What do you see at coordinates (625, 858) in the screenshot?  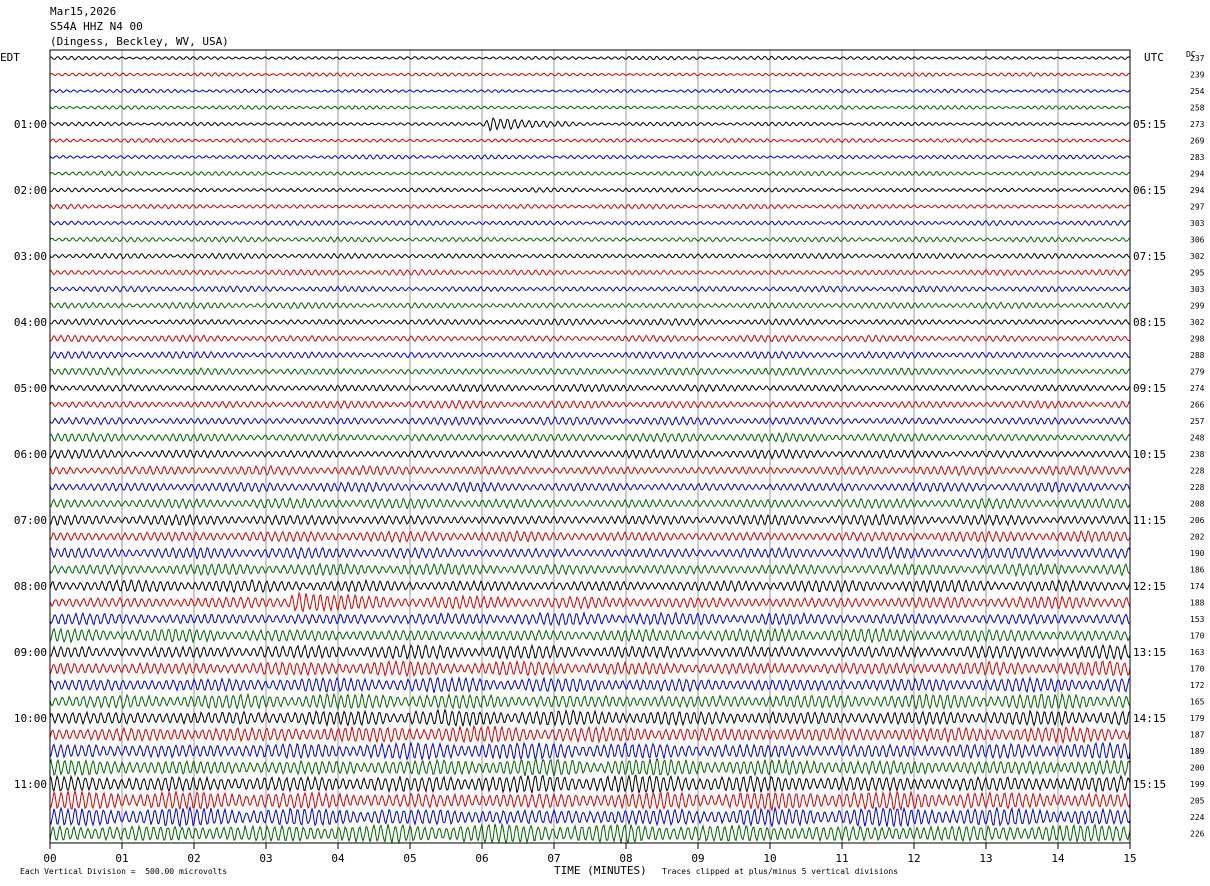 I see `x-tick-label: 08` at bounding box center [625, 858].